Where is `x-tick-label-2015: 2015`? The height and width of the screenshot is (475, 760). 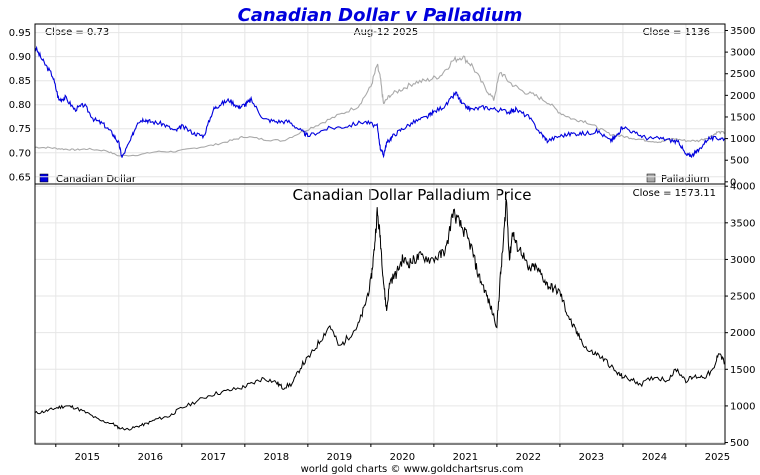
x-tick-label-2015: 2015 is located at coordinates (87, 457).